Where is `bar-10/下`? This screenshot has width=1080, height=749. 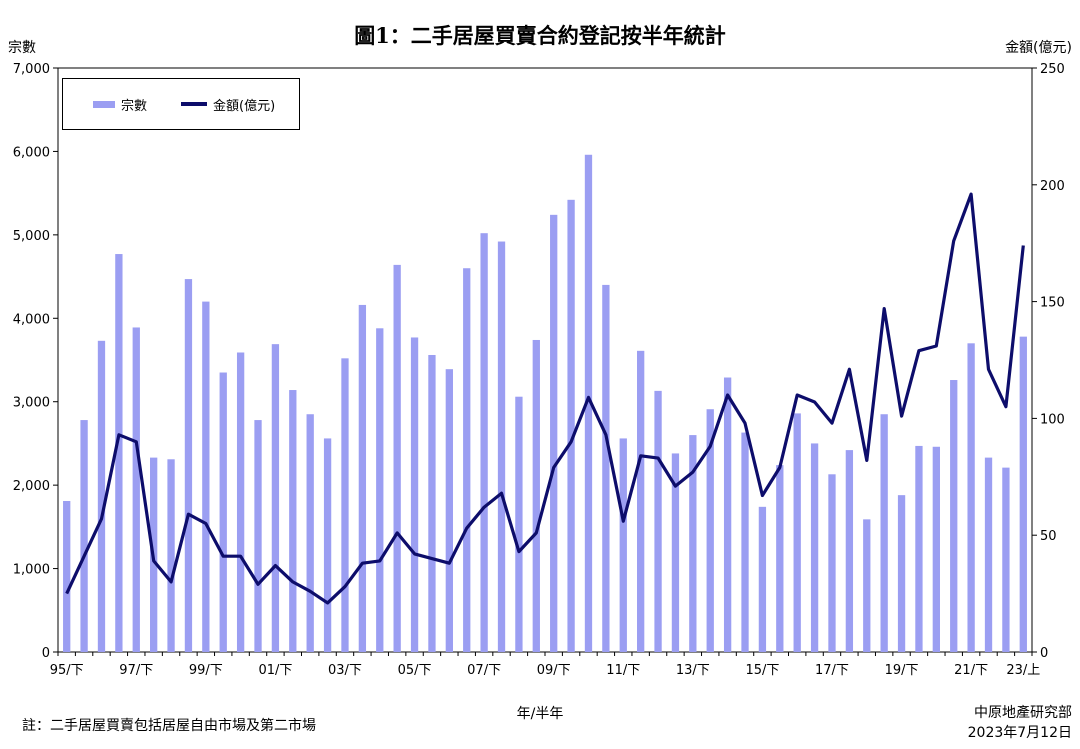 bar-10/下 is located at coordinates (588, 403).